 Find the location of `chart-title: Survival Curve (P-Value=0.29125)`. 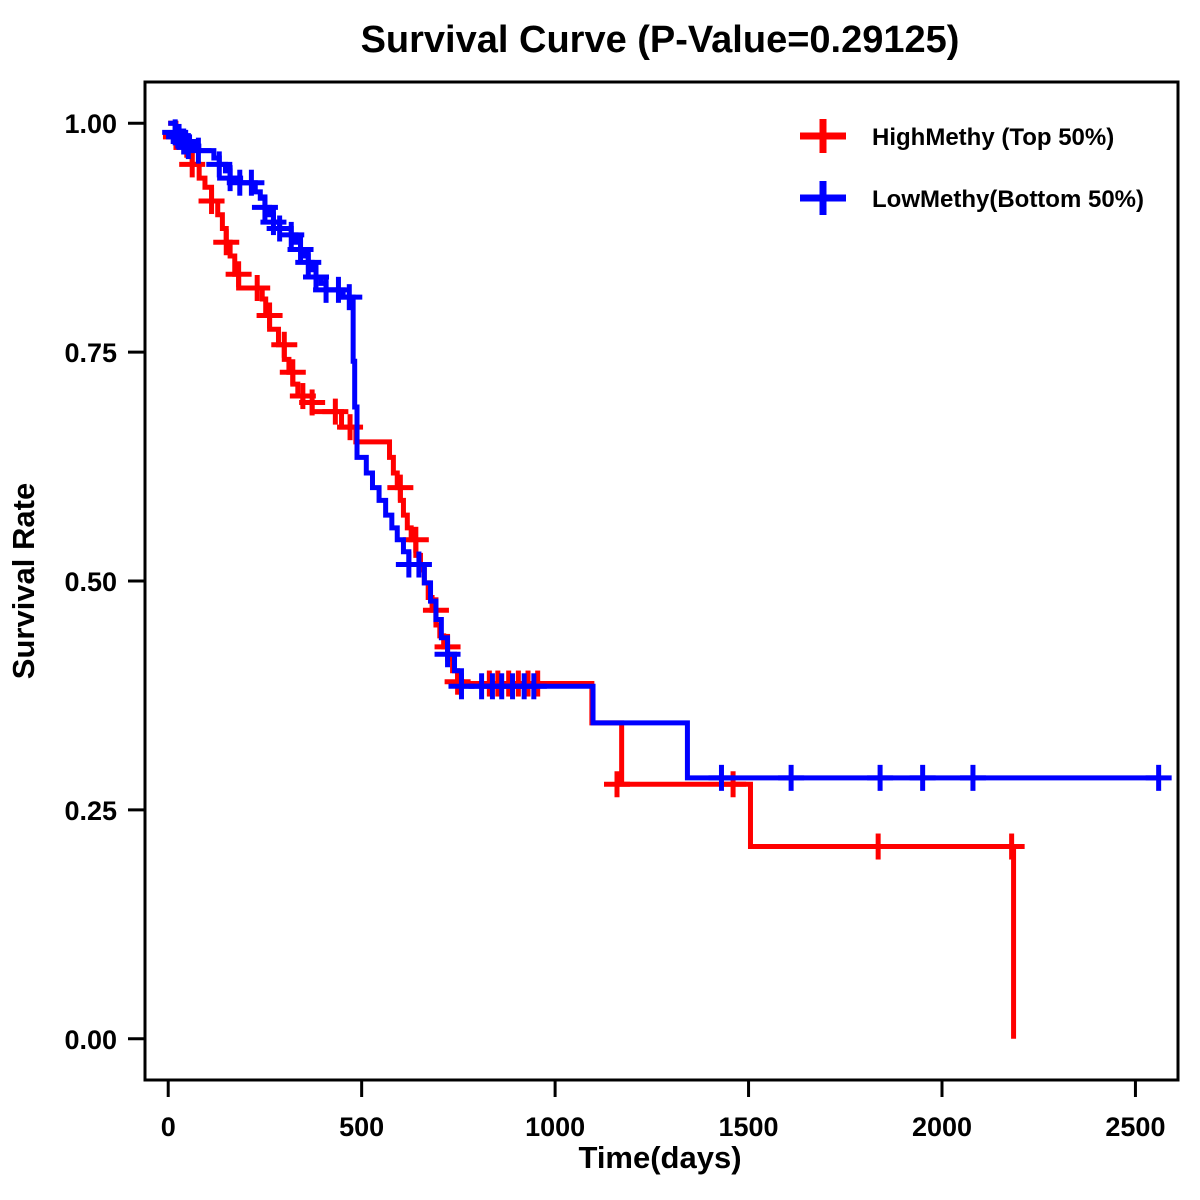

chart-title: Survival Curve (P-Value=0.29125) is located at coordinates (660, 40).